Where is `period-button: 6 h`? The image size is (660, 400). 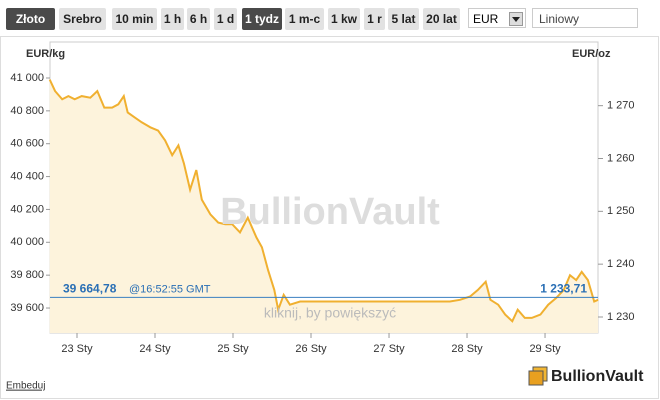 period-button: 6 h is located at coordinates (198, 19).